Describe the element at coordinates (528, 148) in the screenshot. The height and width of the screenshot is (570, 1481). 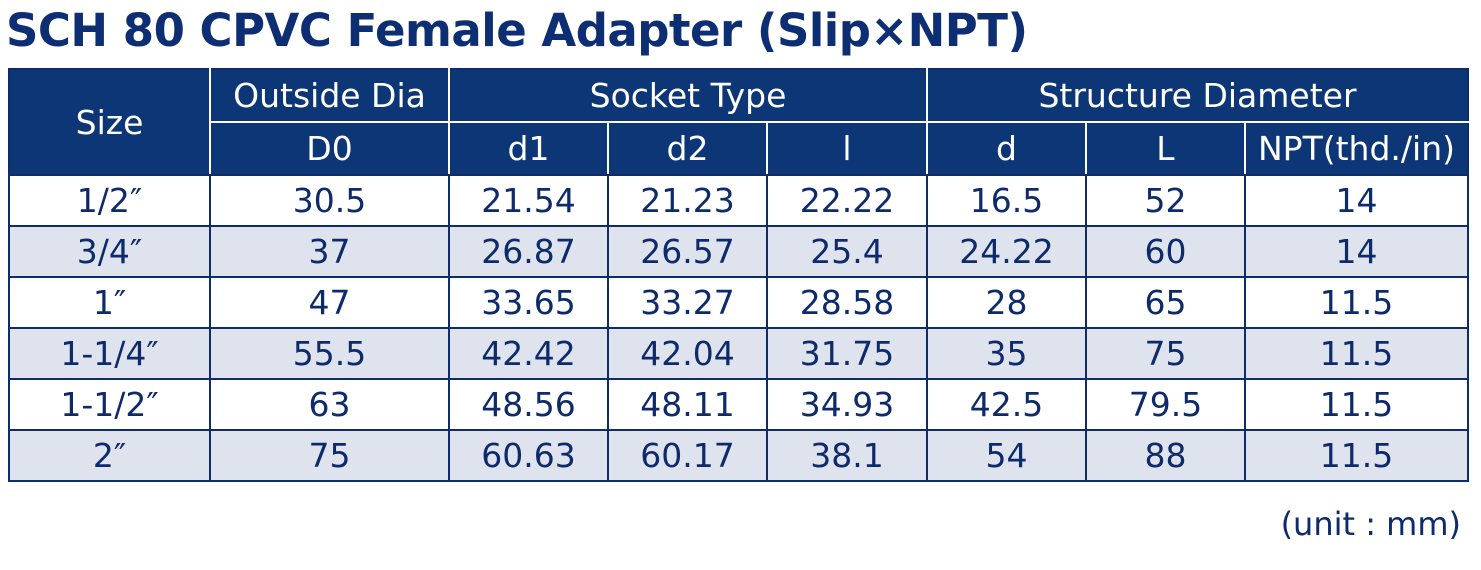
I see `header-d1: d1` at that location.